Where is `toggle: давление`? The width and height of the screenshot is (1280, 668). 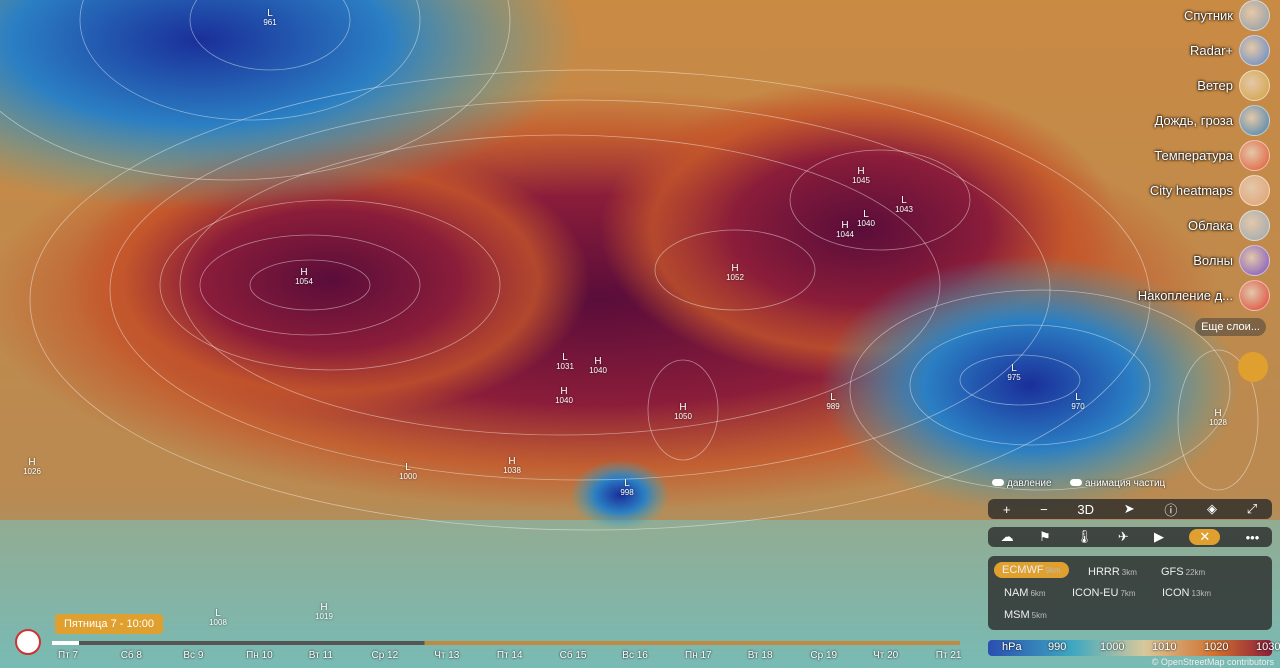
toggle: давление is located at coordinates (1022, 483).